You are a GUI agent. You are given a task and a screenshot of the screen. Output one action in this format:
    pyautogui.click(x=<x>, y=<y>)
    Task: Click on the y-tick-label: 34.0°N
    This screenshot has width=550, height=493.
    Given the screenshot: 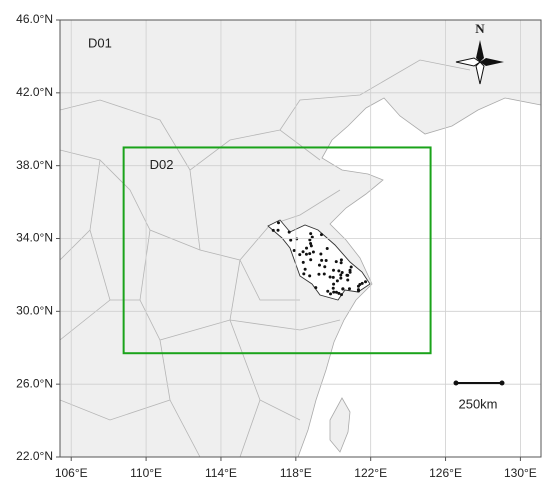 What is the action you would take?
    pyautogui.click(x=34, y=238)
    